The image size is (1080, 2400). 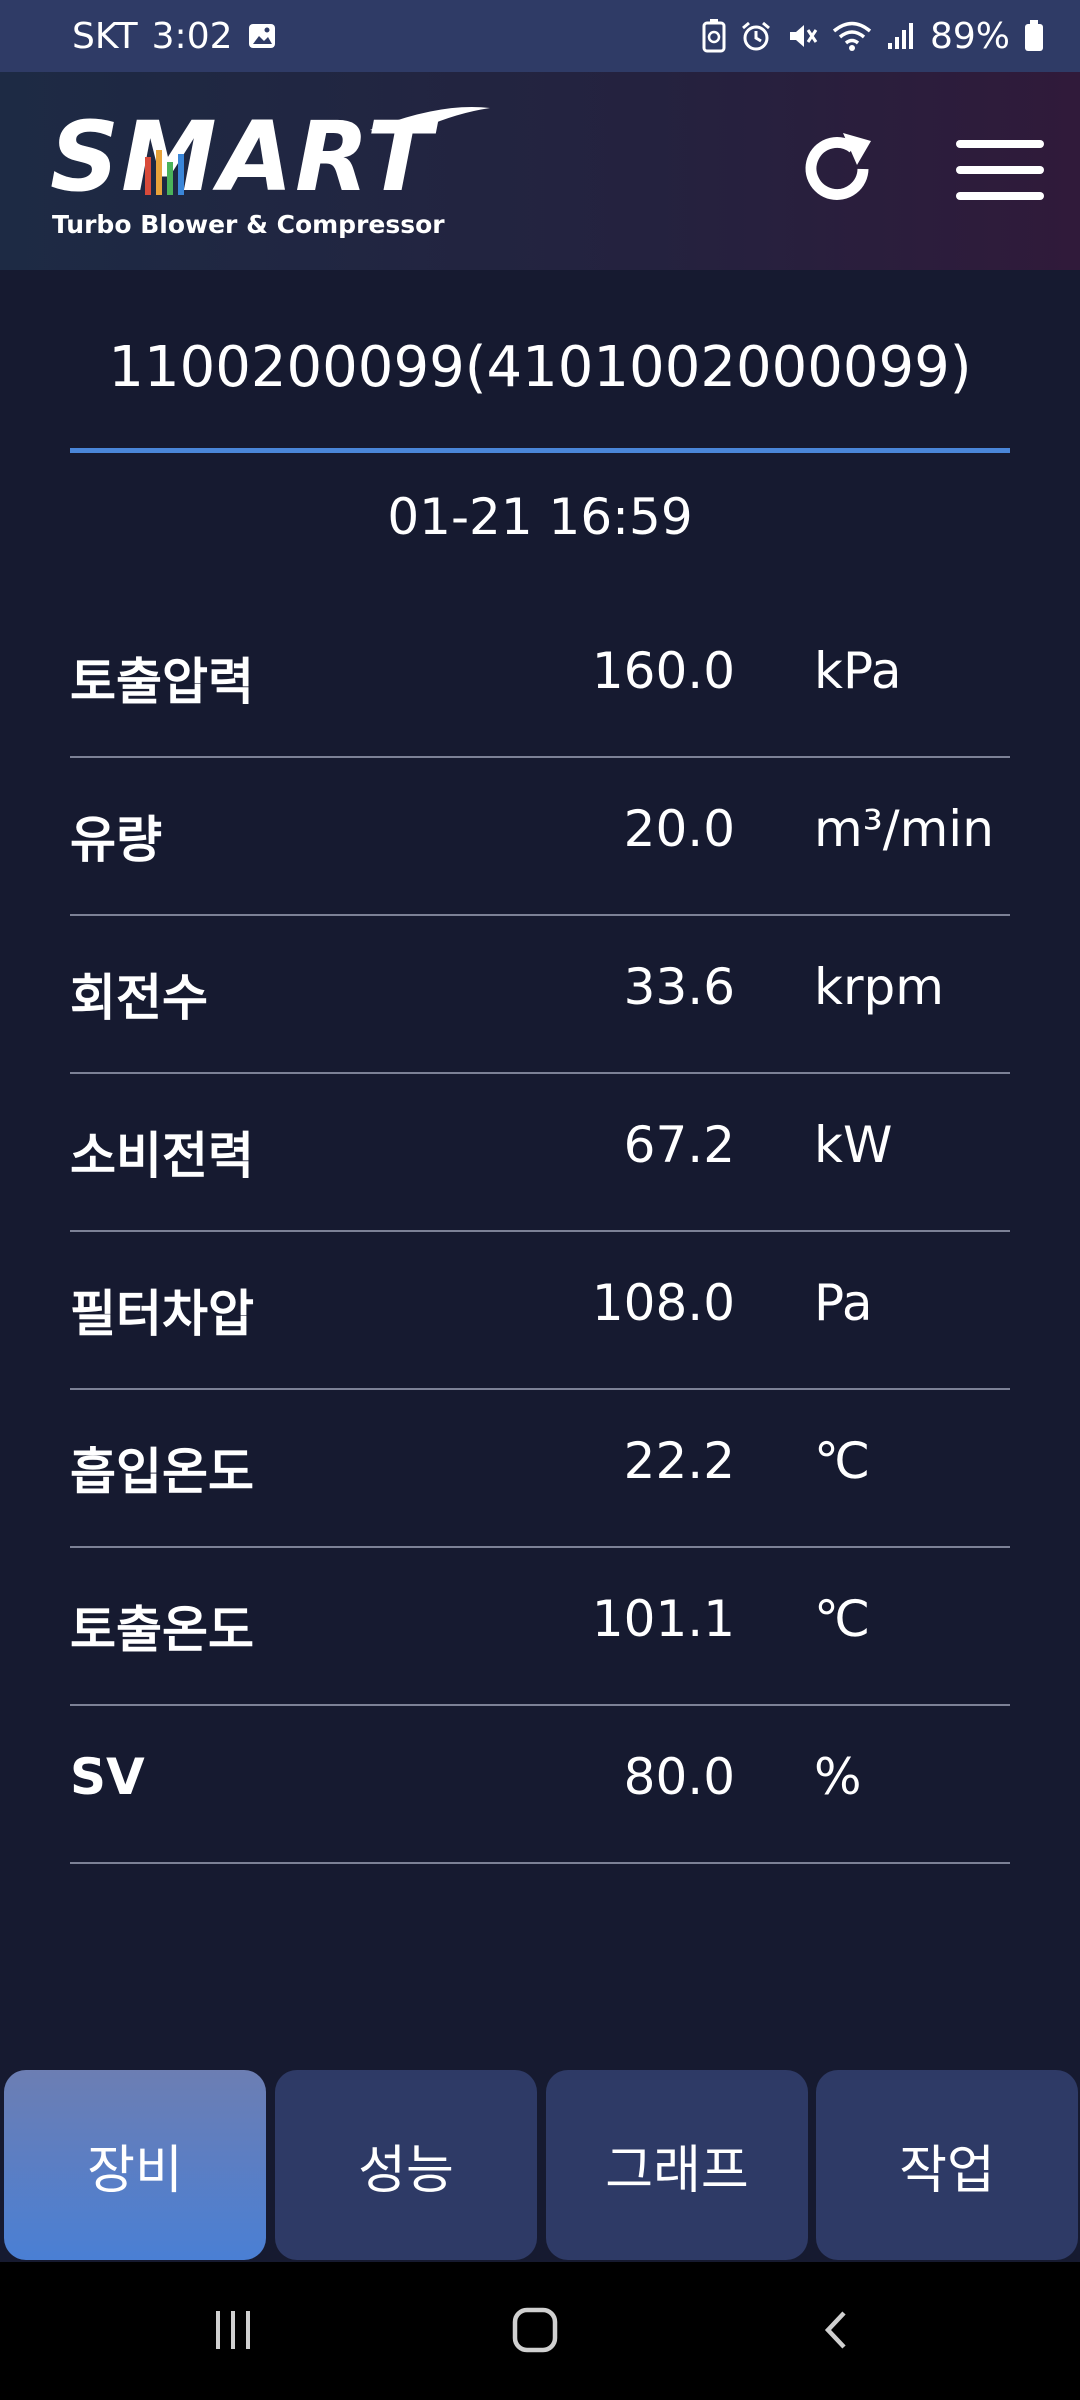 What do you see at coordinates (756, 36) in the screenshot?
I see `alarm-icon` at bounding box center [756, 36].